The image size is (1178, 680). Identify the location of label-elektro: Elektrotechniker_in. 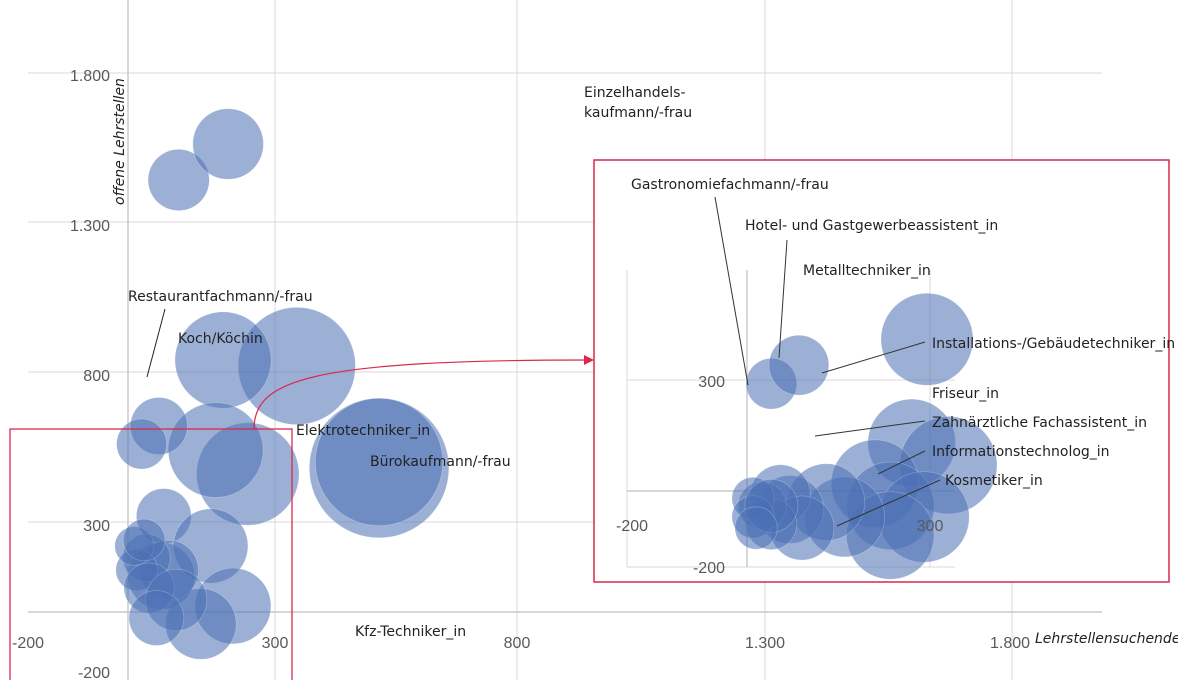
(363, 431).